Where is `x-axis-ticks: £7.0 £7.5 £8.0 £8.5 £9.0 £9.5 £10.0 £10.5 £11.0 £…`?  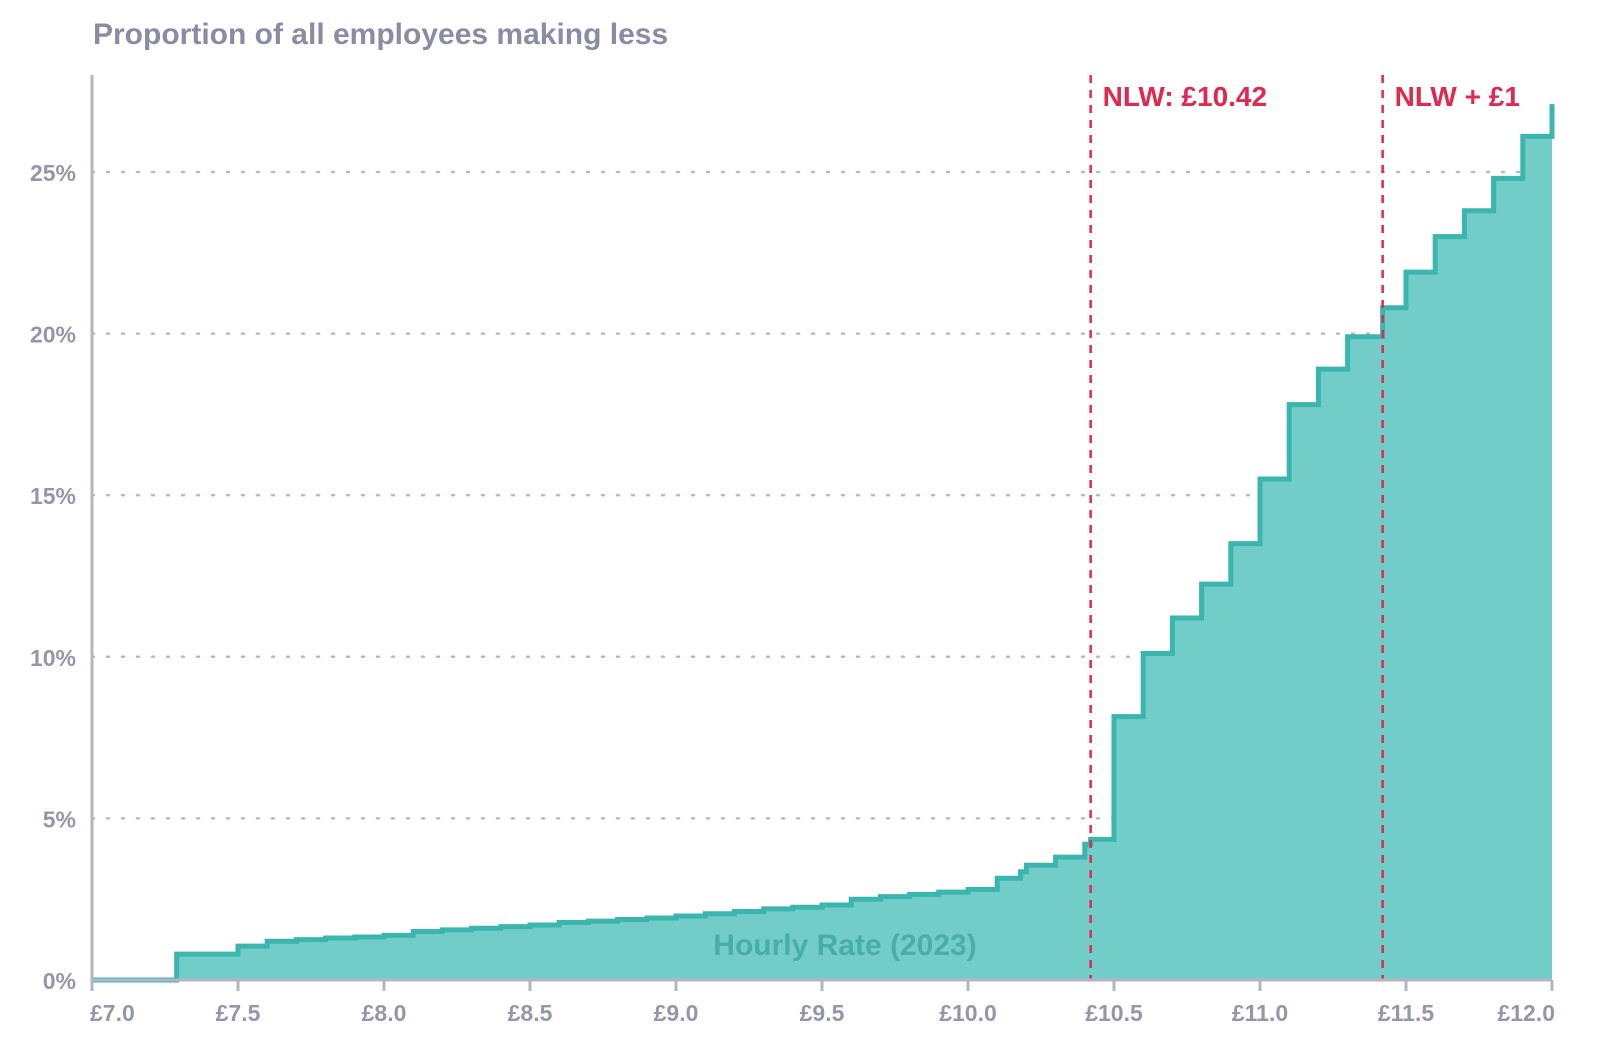
x-axis-ticks: £7.0 £7.5 £8.0 £8.5 £9.0 £9.5 £10.0 £10.5 £11.0 £… is located at coordinates (822, 1003).